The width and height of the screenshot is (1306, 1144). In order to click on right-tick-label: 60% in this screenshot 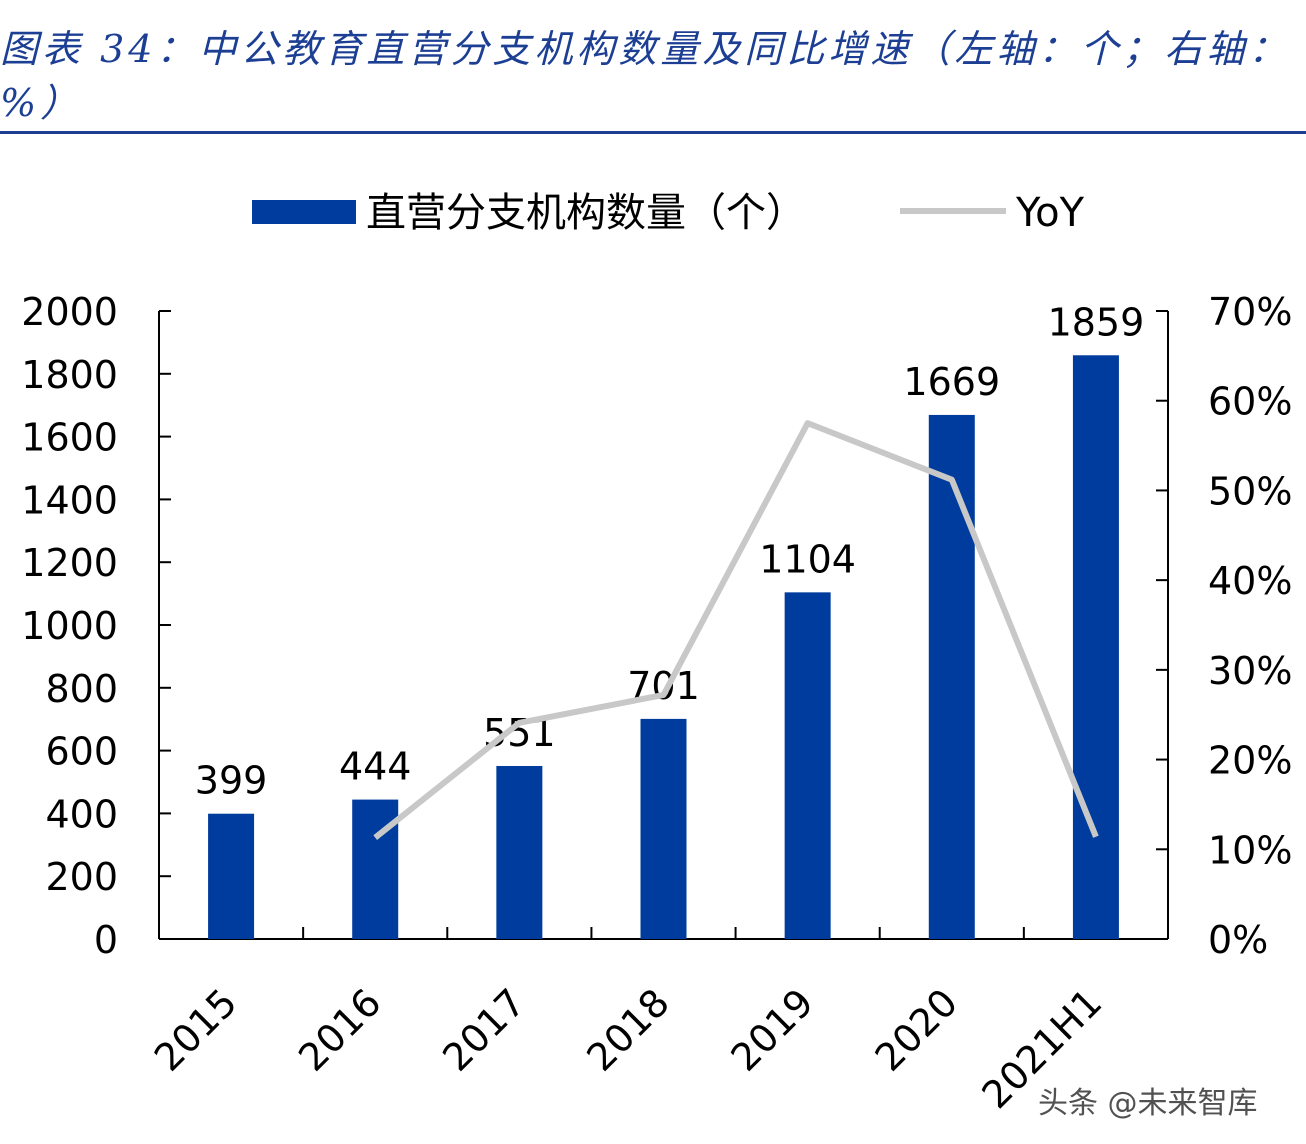, I will do `click(1250, 402)`.